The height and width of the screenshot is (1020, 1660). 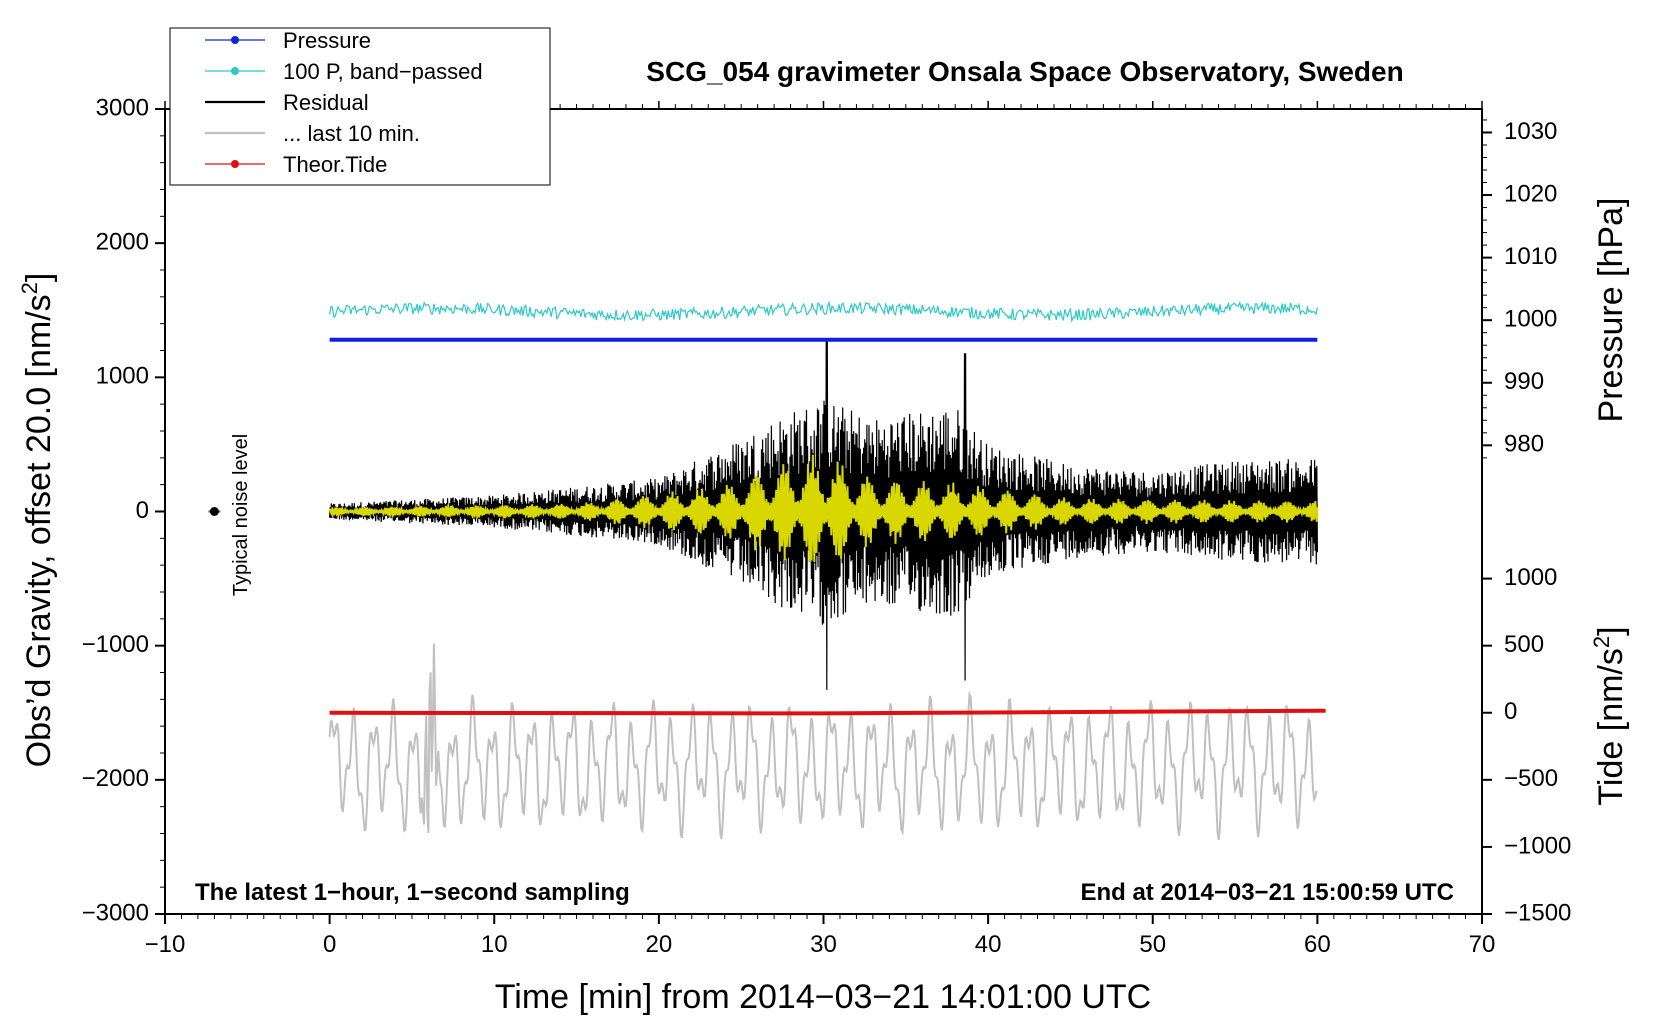 I want to click on tide-tick-label: 0, so click(x=1510, y=711).